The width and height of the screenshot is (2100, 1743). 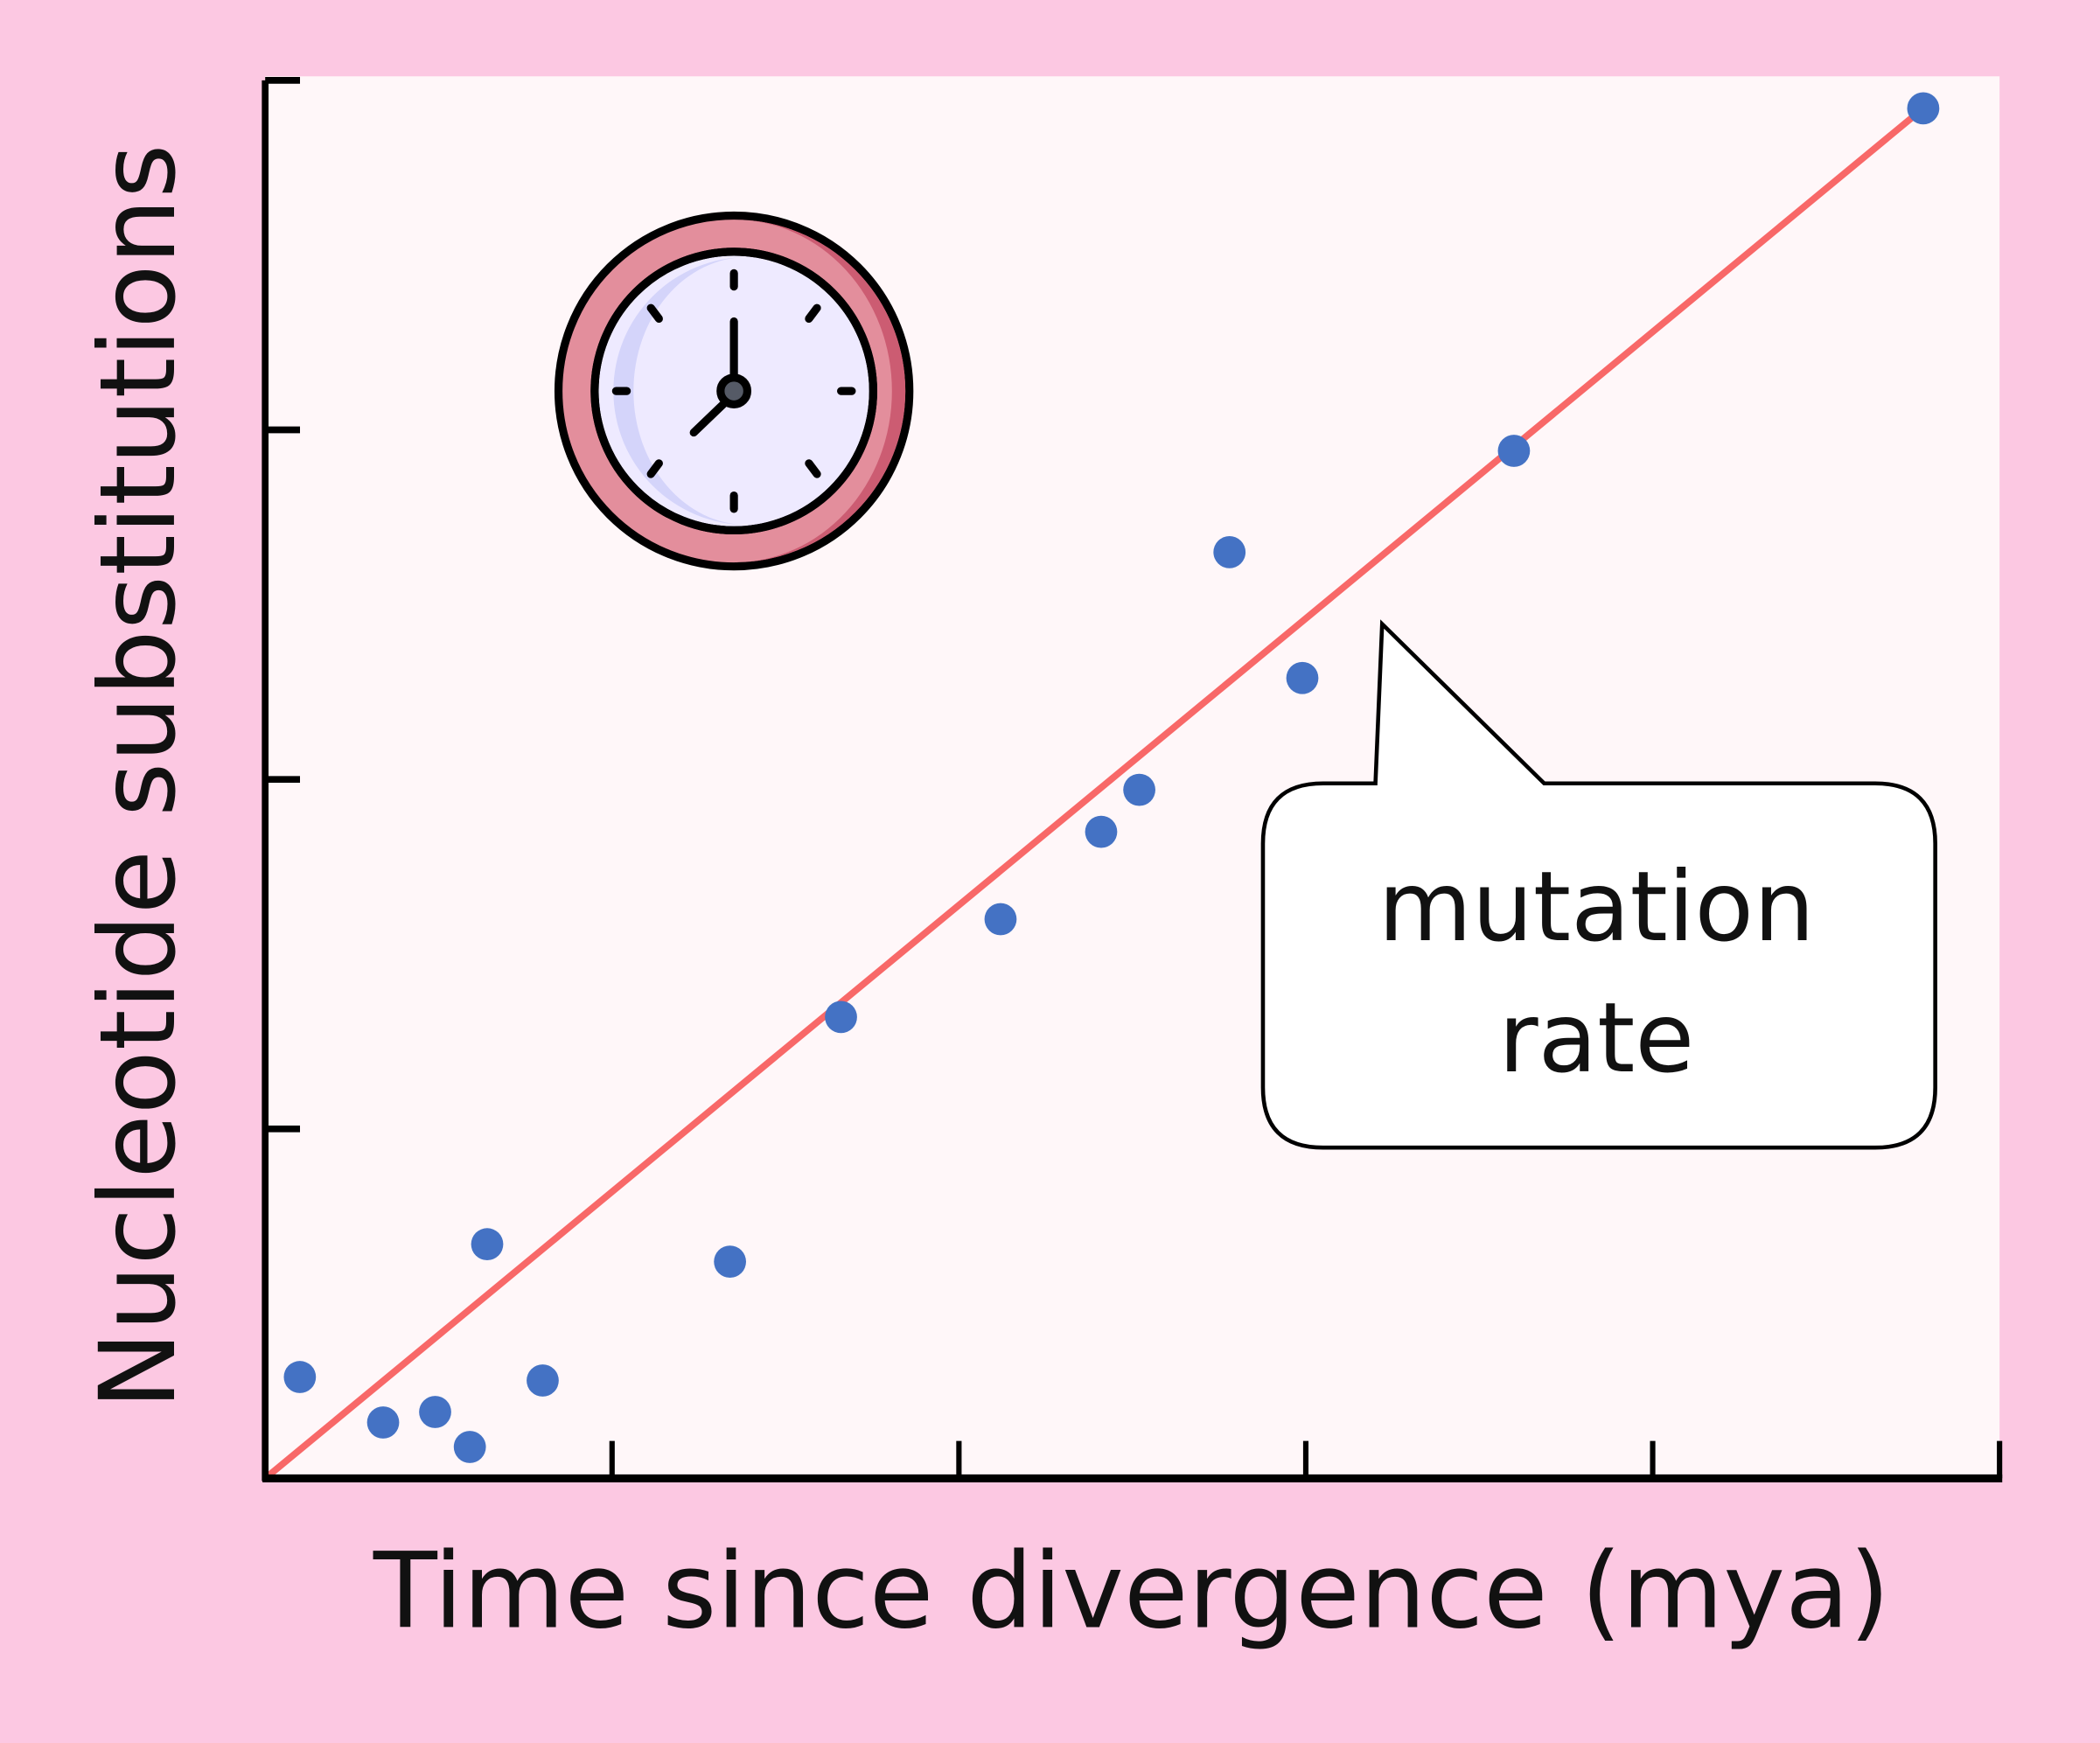 I want to click on annotation-line-1: mutation, so click(x=1596, y=907).